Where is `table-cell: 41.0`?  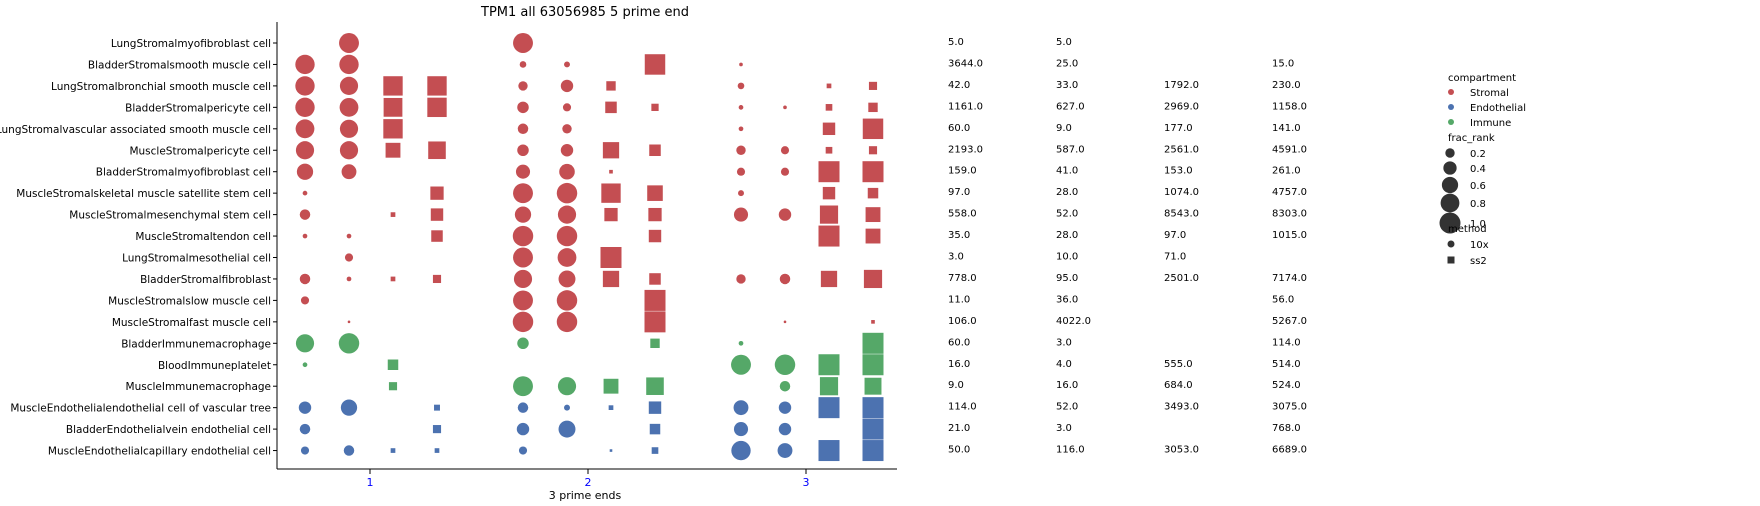
table-cell: 41.0 is located at coordinates (1067, 171).